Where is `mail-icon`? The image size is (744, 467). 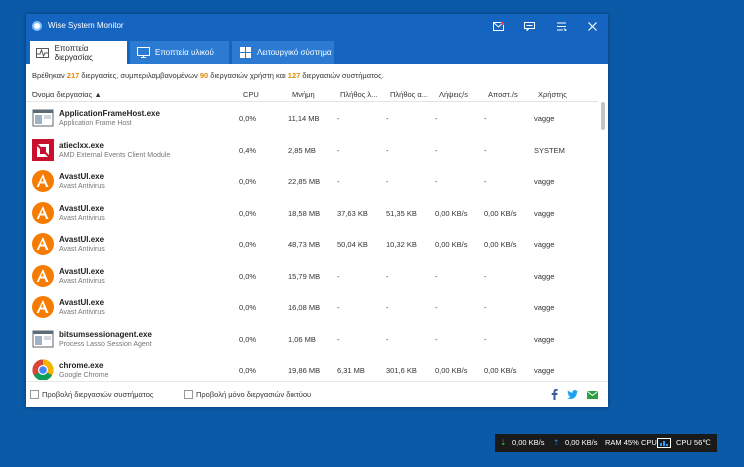
mail-icon is located at coordinates (498, 26).